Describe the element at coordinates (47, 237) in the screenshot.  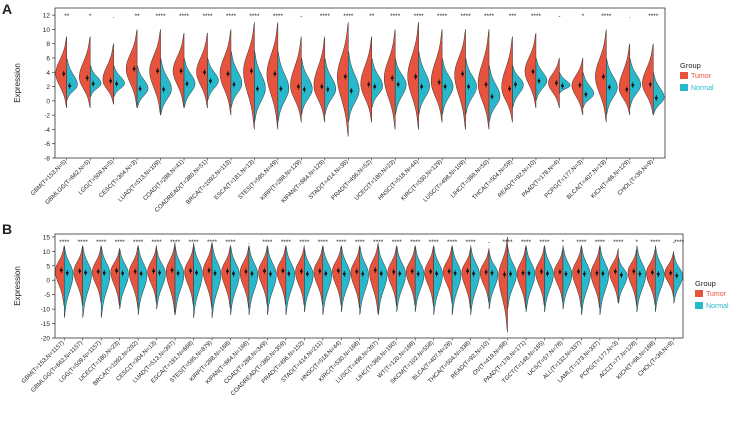
I see `y-tick-label: 15` at that location.